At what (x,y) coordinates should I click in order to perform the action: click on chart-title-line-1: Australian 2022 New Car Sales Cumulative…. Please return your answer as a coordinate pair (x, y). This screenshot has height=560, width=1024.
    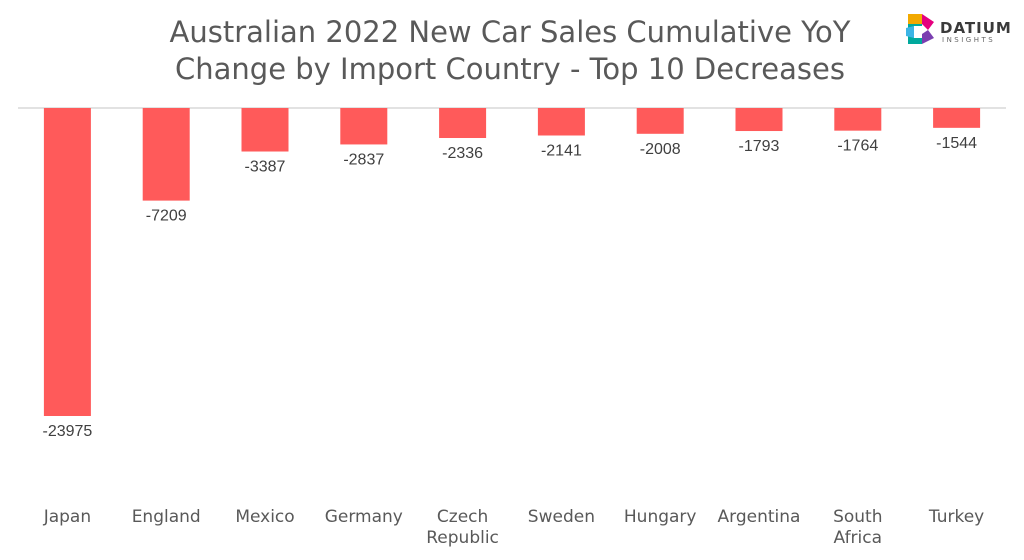
    Looking at the image, I should click on (510, 32).